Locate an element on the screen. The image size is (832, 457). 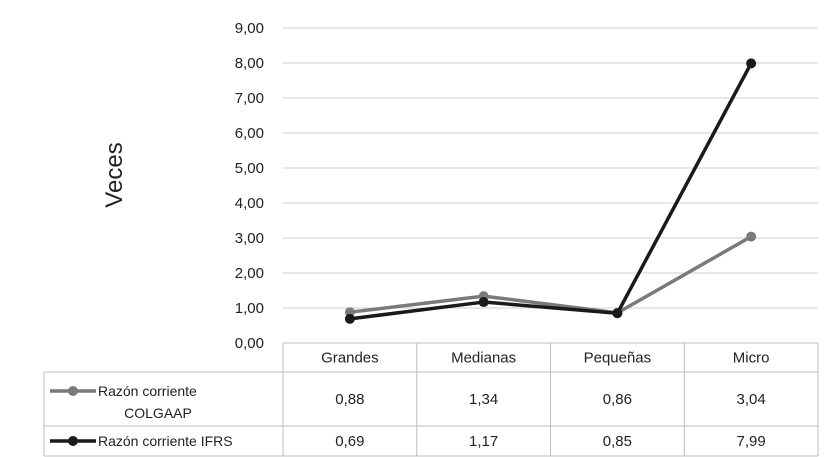
y-tick-label: 2,00 is located at coordinates (249, 273).